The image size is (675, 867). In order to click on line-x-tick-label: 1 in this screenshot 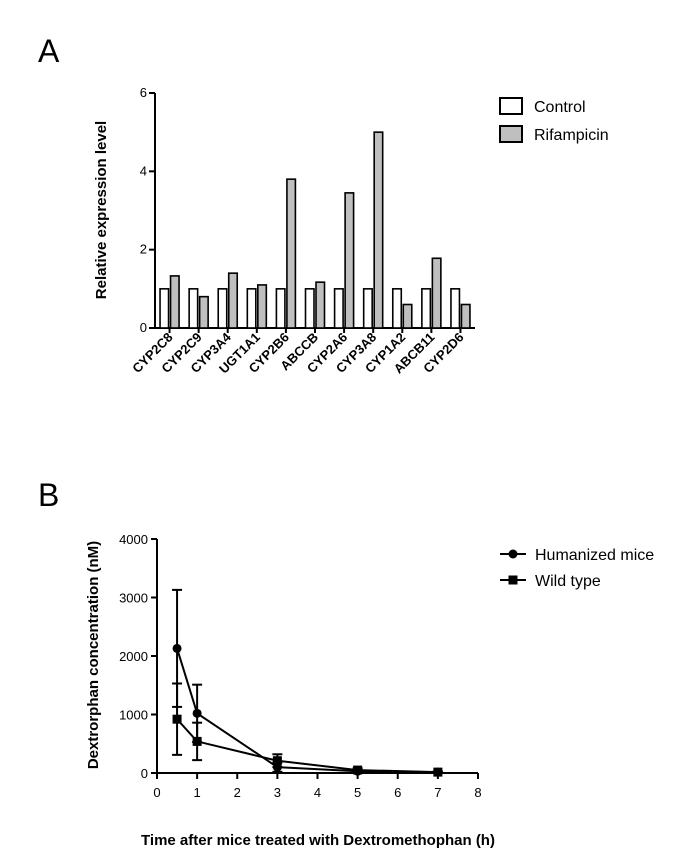, I will do `click(197, 792)`.